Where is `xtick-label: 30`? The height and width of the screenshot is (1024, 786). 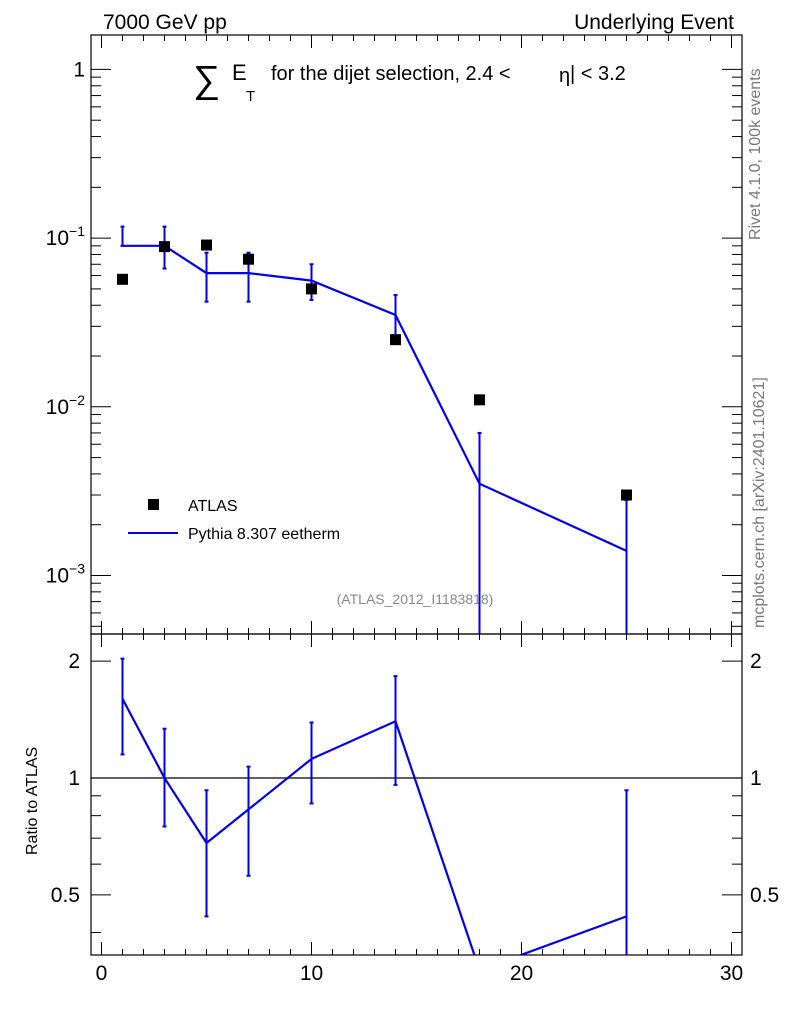
xtick-label: 30 is located at coordinates (731, 973).